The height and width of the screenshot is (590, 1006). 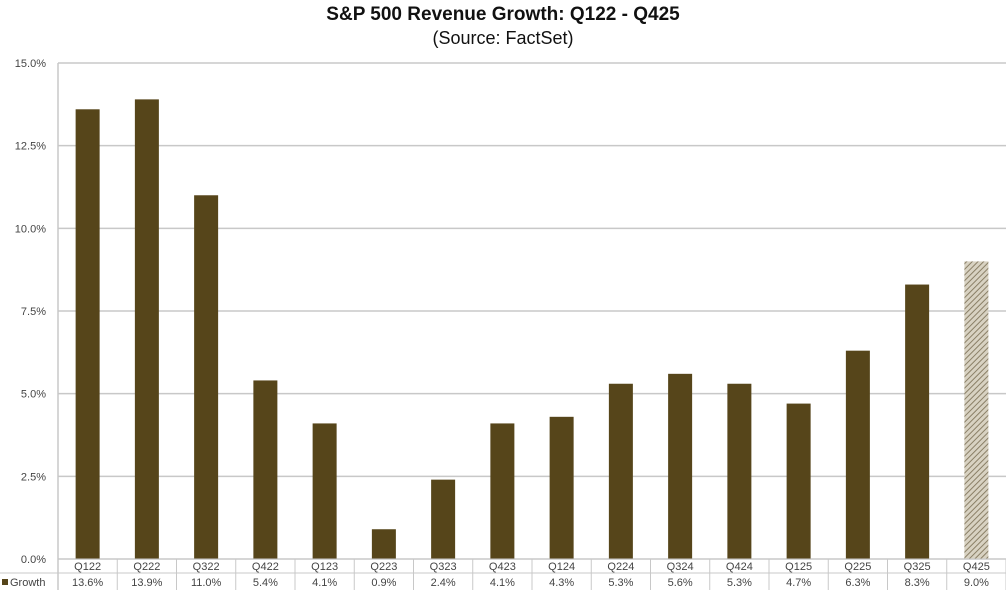 I want to click on x-category-label: Q223, so click(x=383, y=567).